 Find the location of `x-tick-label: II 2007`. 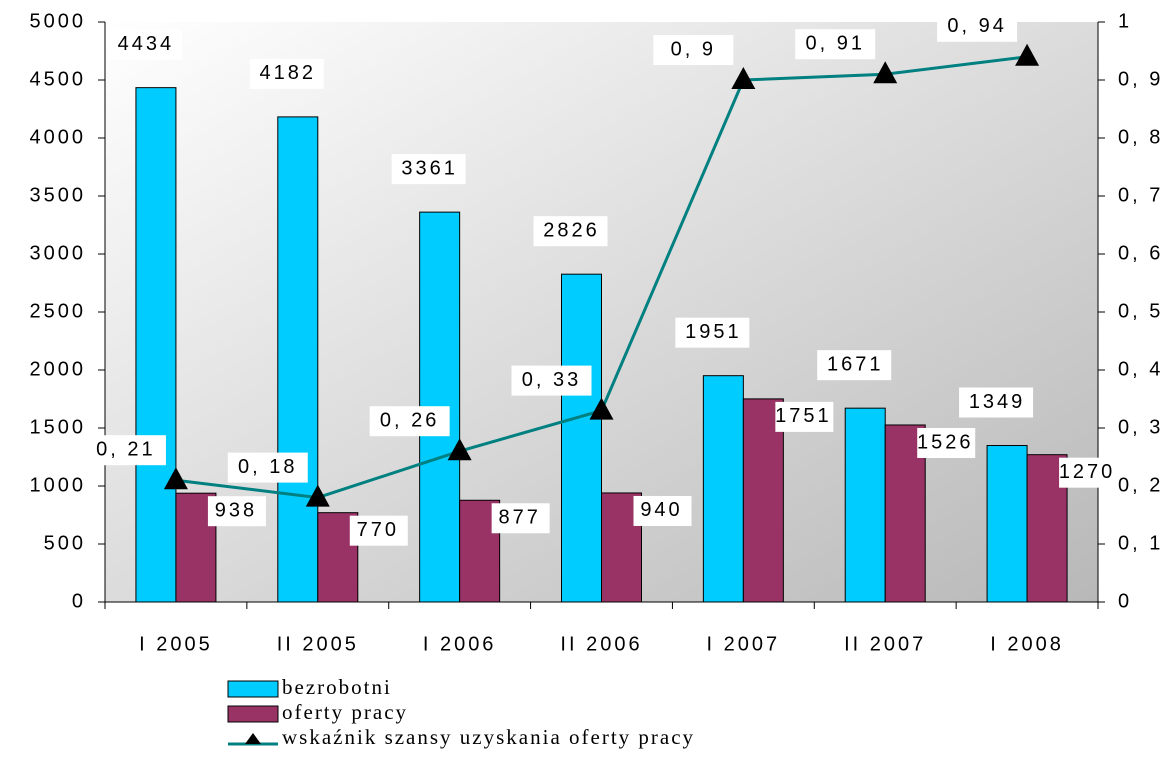

x-tick-label: II 2007 is located at coordinates (885, 644).